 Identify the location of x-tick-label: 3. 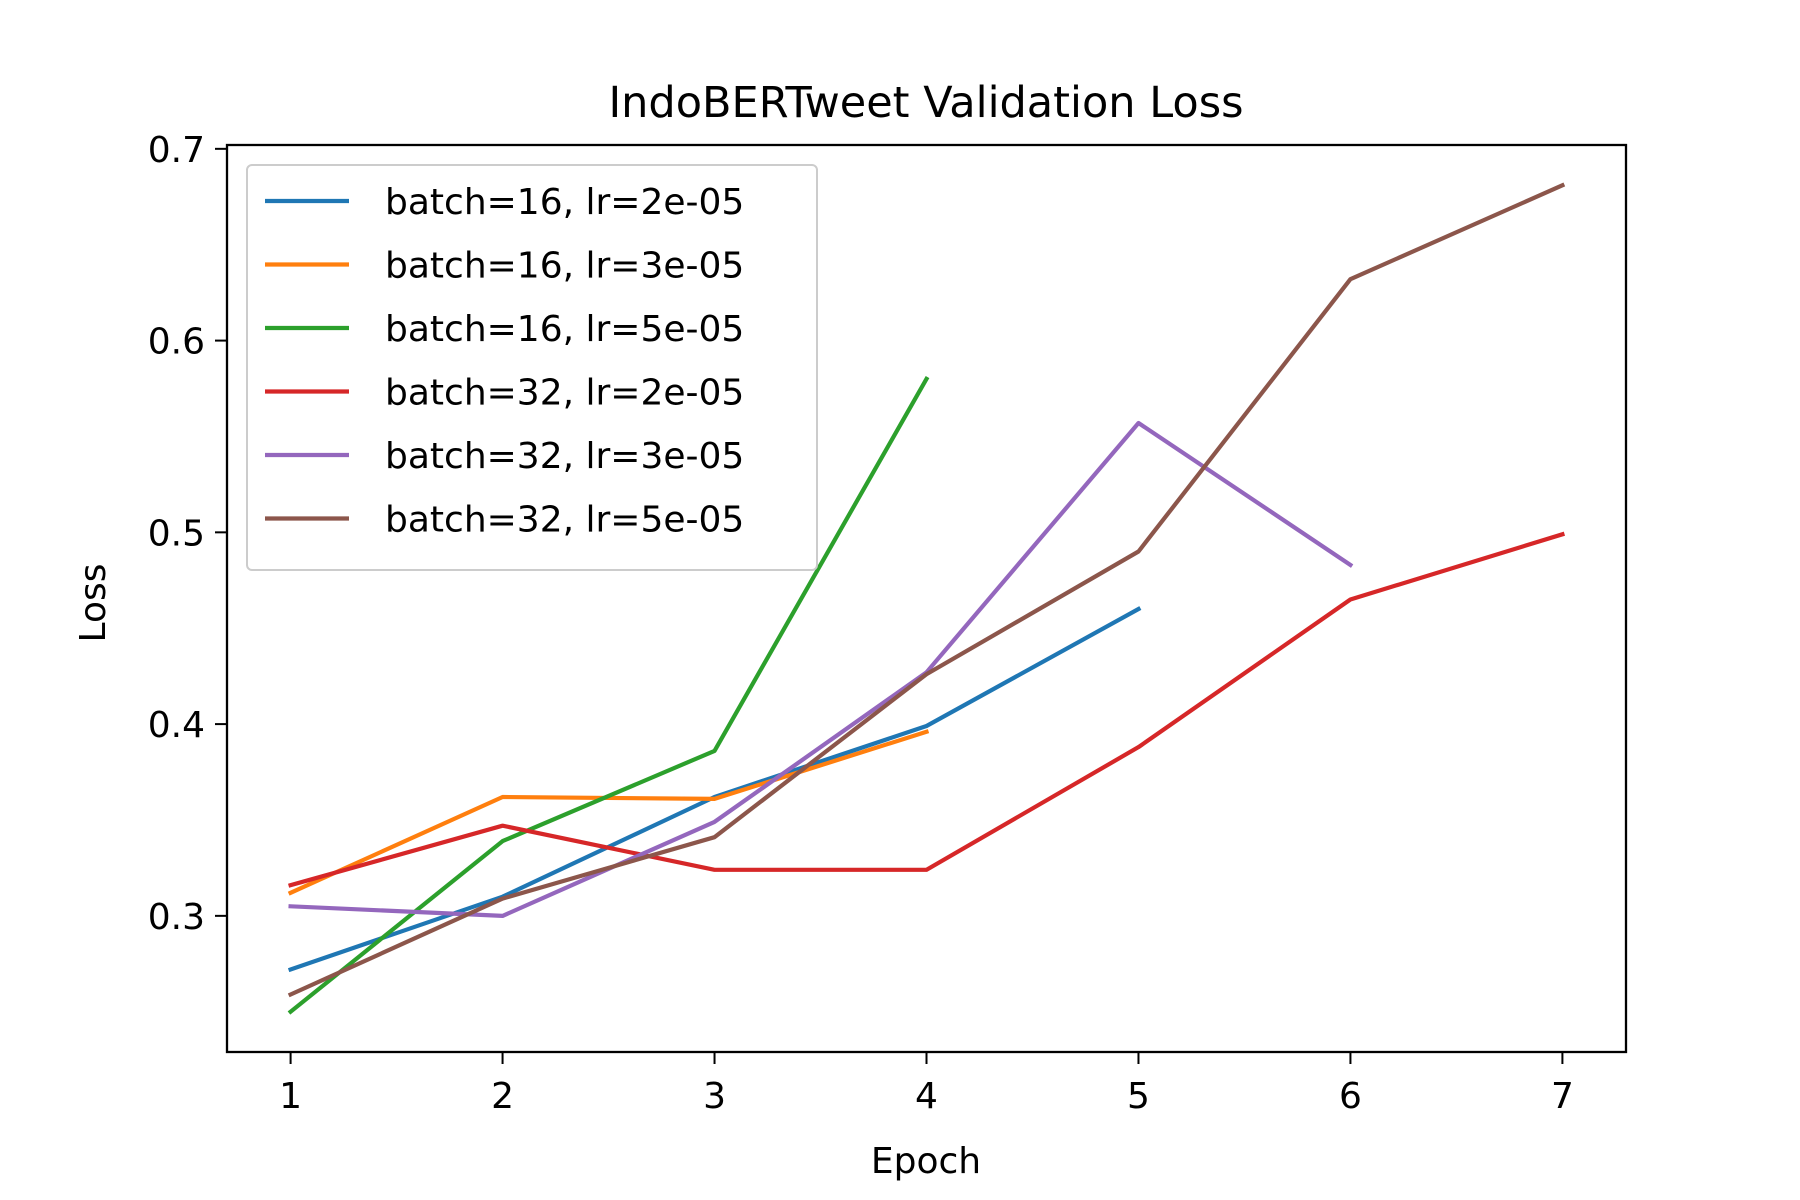
(714, 1096).